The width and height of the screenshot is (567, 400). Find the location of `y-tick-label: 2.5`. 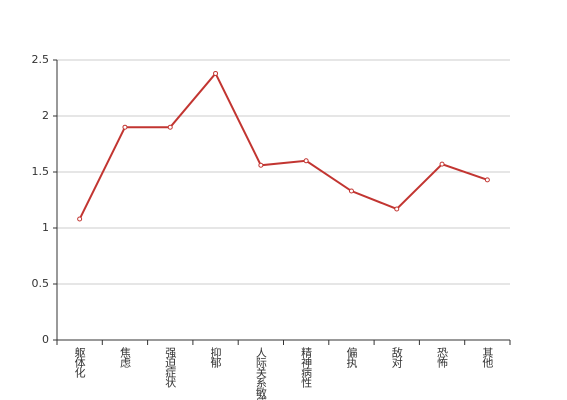

y-tick-label: 2.5 is located at coordinates (41, 59).